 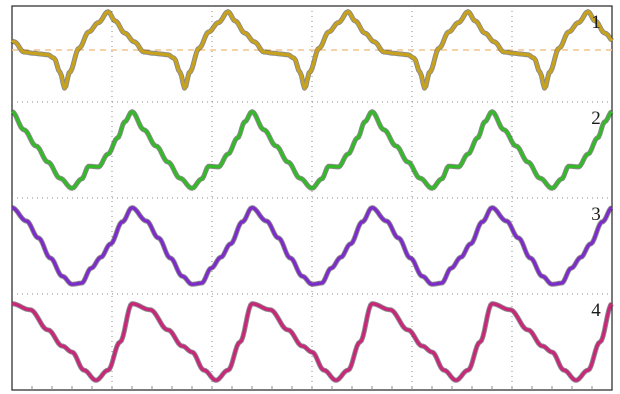 I want to click on trace-label-1: 1, so click(x=596, y=22).